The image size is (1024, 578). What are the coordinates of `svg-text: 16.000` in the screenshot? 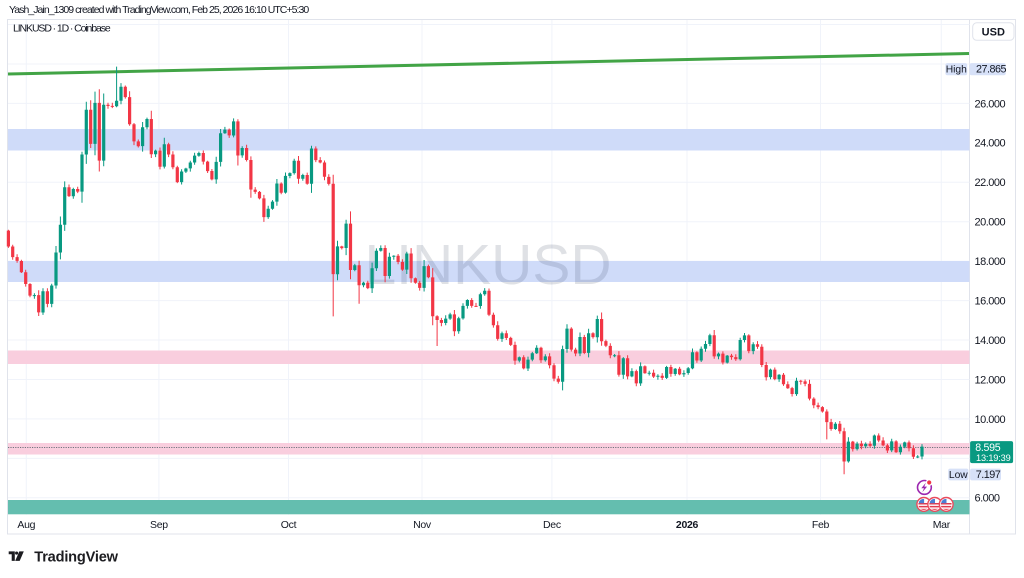 It's located at (990, 302).